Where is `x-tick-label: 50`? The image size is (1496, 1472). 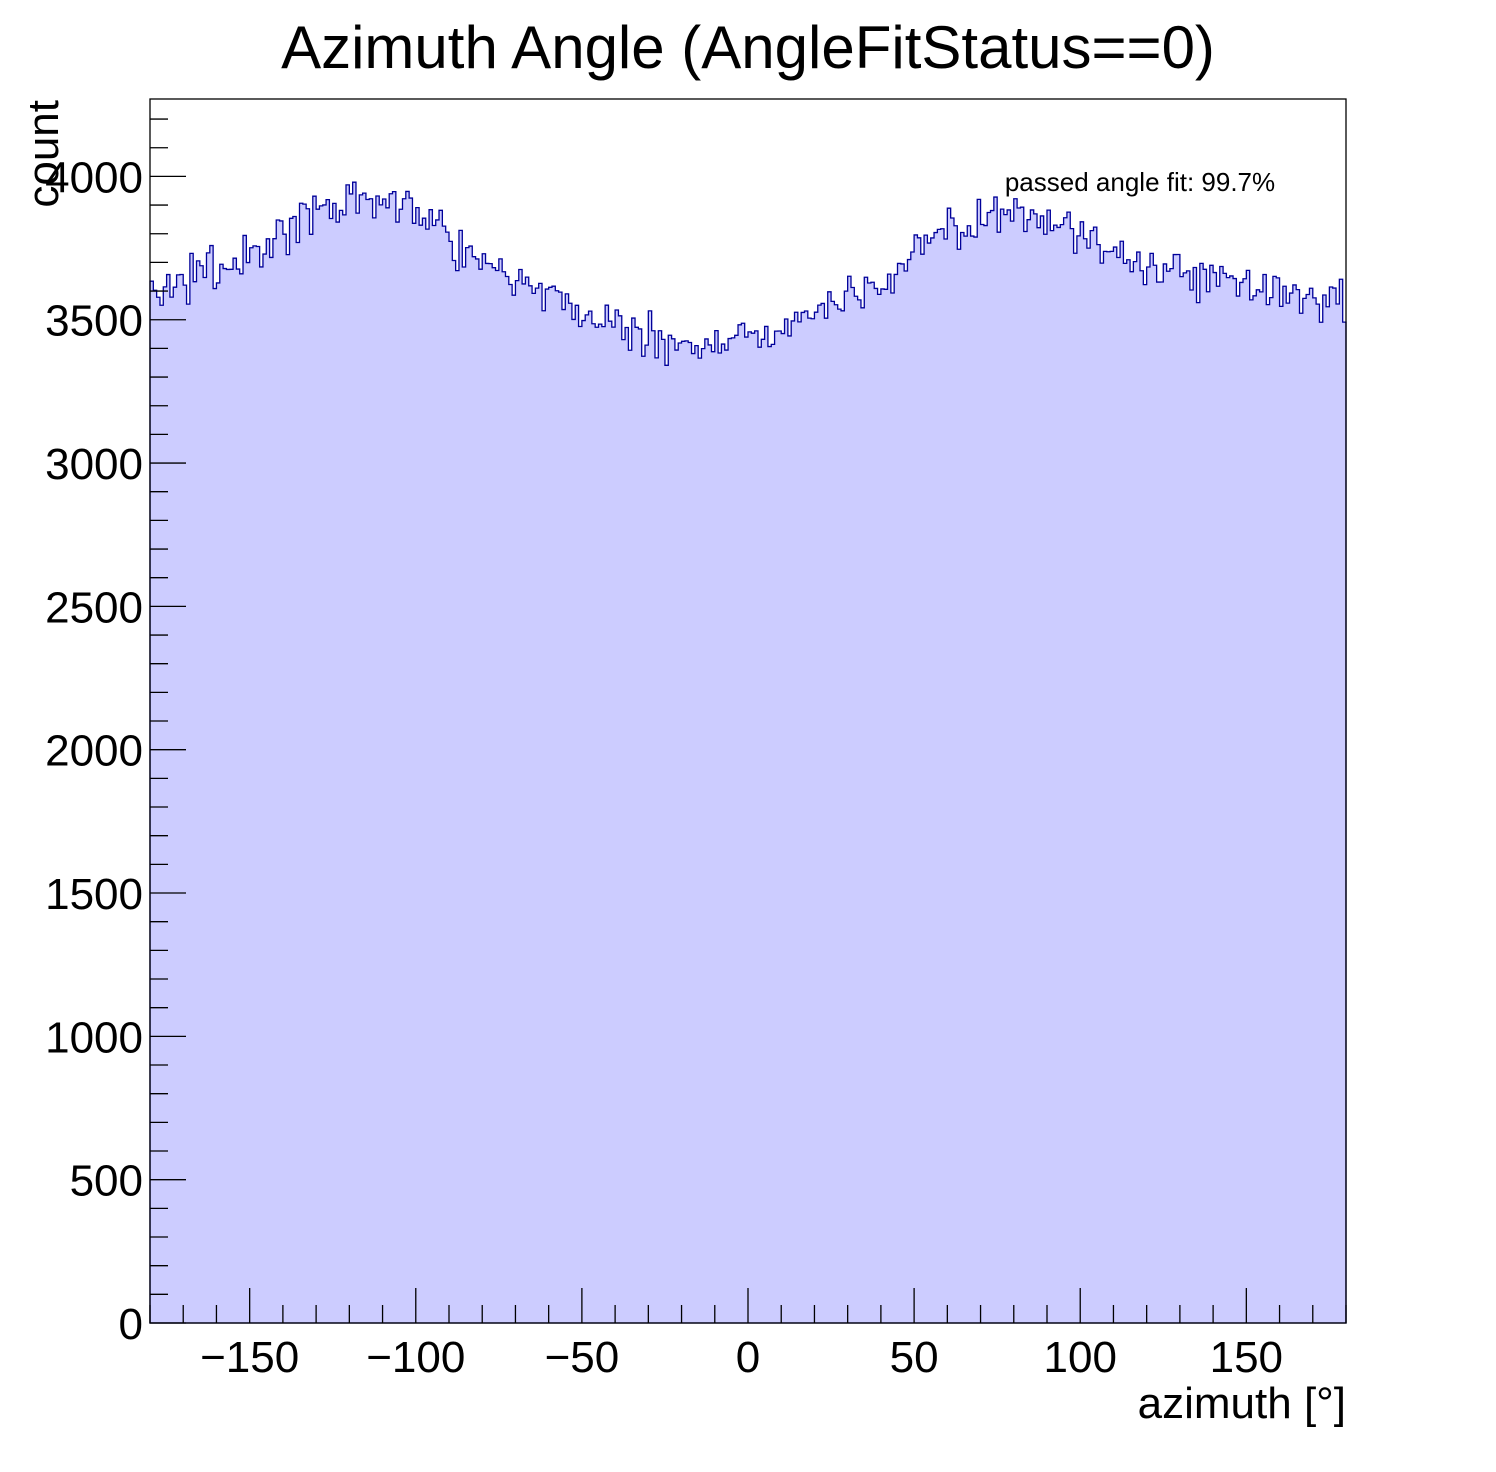
x-tick-label: 50 is located at coordinates (914, 1357).